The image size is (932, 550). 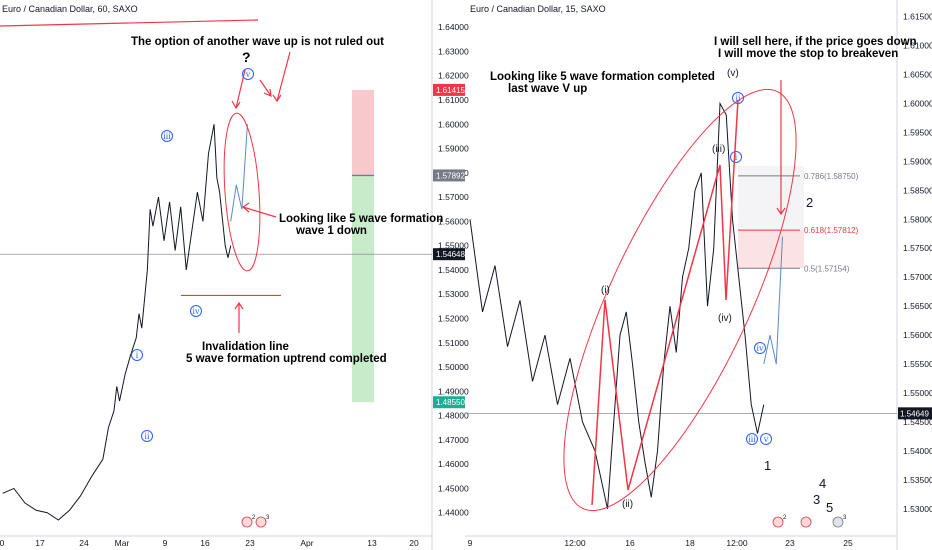 What do you see at coordinates (815, 42) in the screenshot?
I see `annotation-sell: I will sell here, if the price goes down` at bounding box center [815, 42].